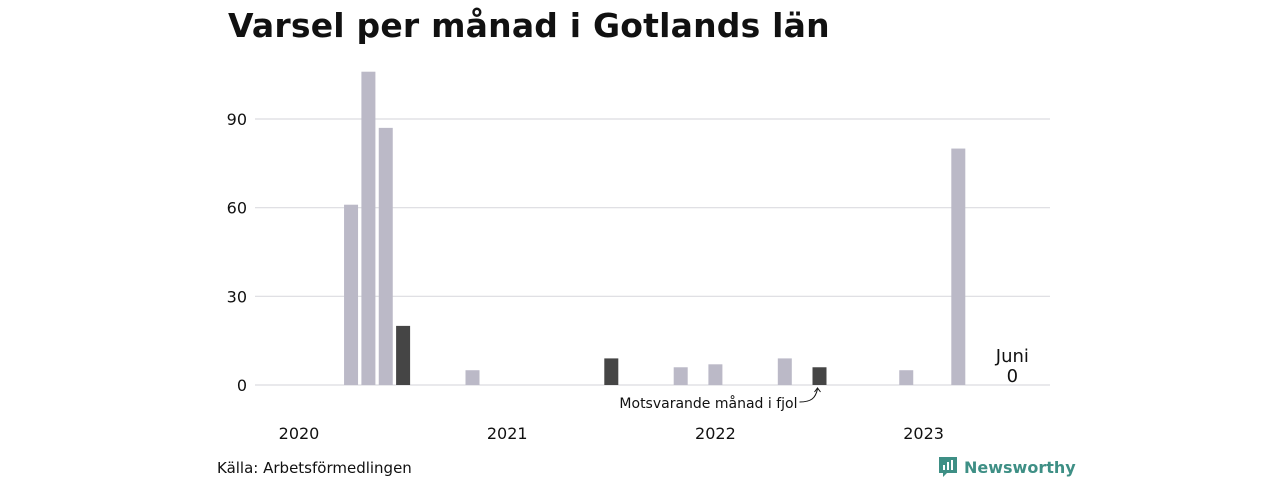  I want to click on comparison-arrow, so click(808, 395).